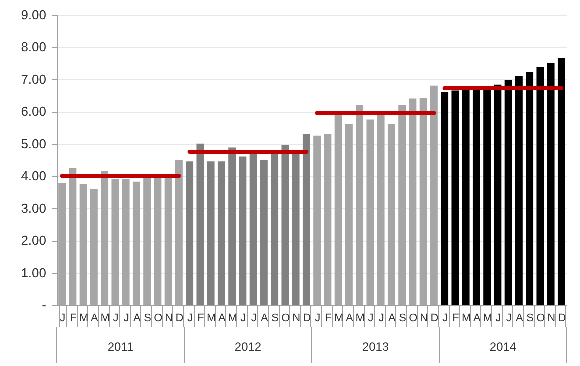 The height and width of the screenshot is (366, 580). I want to click on y-tick-label: 1.00, so click(33, 272).